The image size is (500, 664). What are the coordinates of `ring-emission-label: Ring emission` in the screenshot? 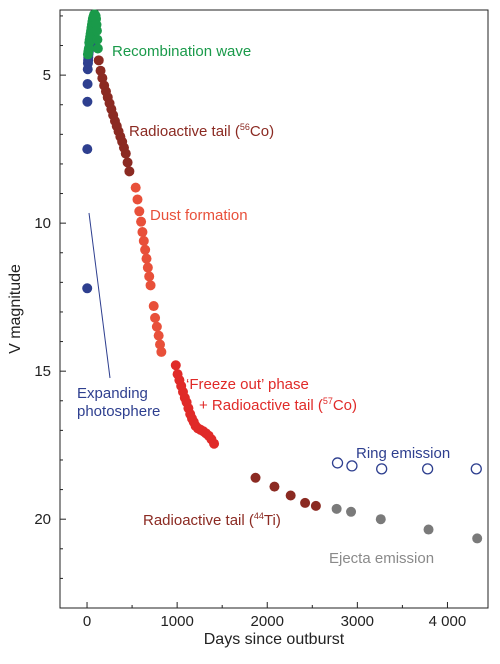 It's located at (403, 453).